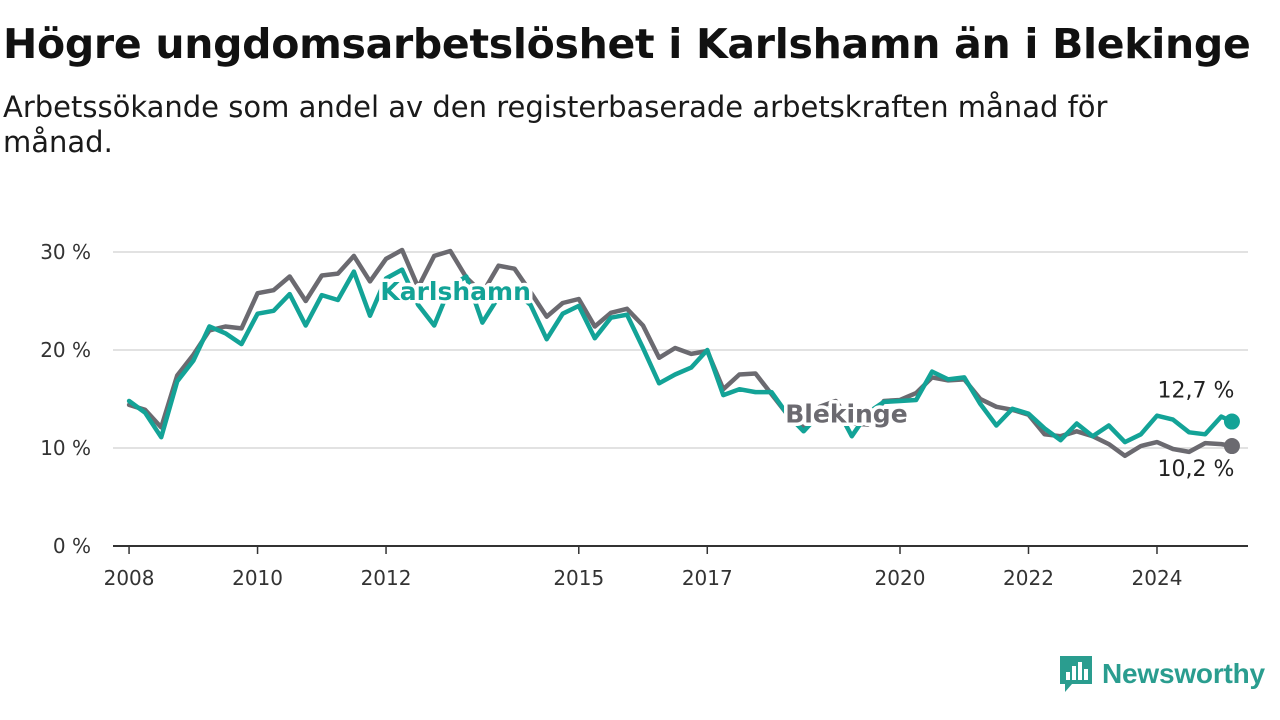 The image size is (1280, 720). I want to click on y-axis-ticks: 0 % 10 % 20 % 30 %, so click(65, 399).